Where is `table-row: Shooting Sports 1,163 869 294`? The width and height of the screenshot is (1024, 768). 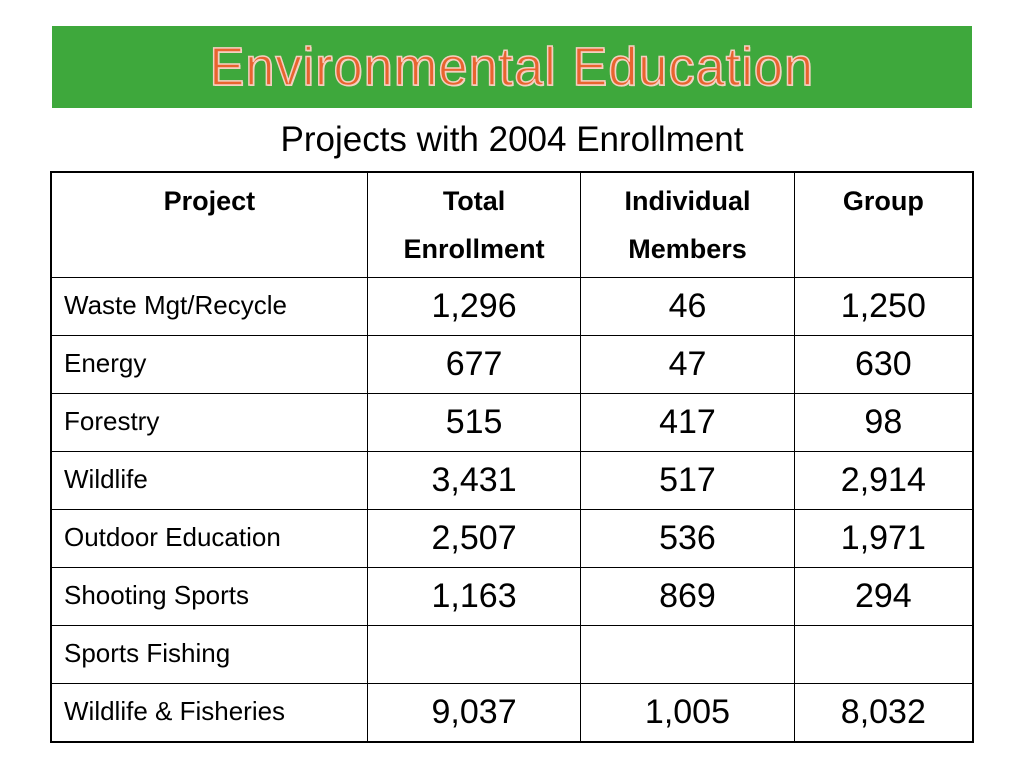 table-row: Shooting Sports 1,163 869 294 is located at coordinates (512, 596).